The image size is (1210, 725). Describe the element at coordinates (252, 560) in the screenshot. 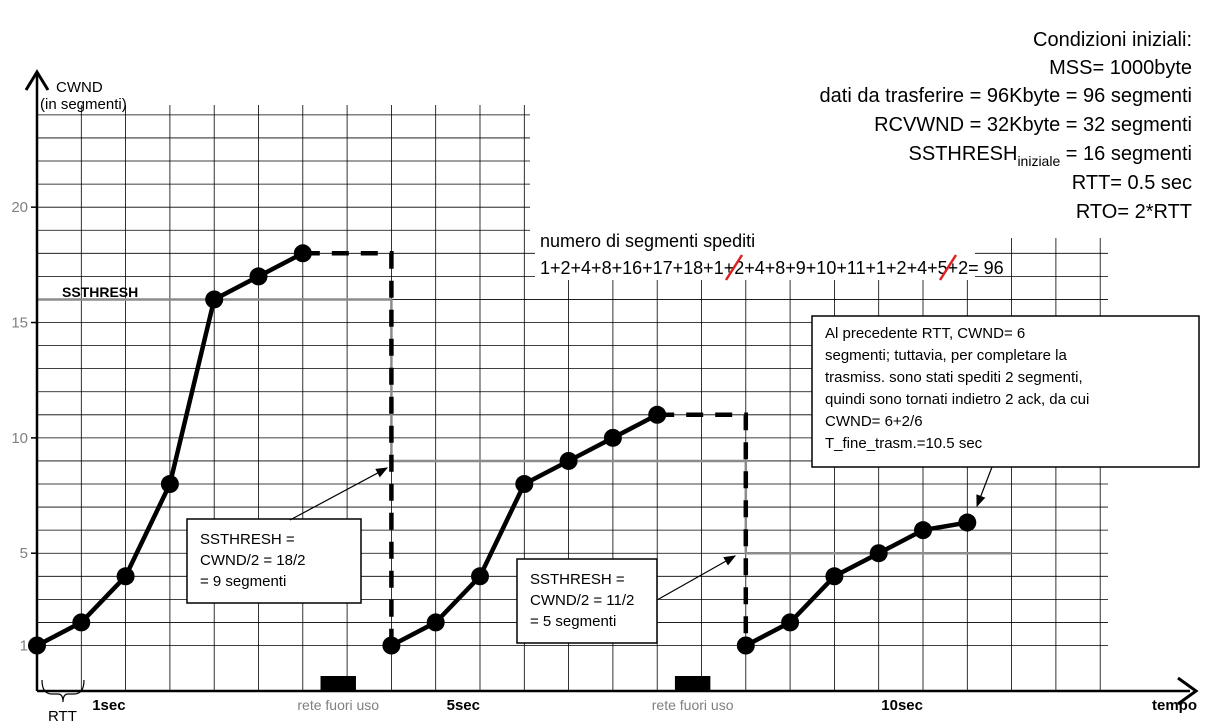

I see `annotation-box-1-line2: CWND/2 = 18/2` at that location.